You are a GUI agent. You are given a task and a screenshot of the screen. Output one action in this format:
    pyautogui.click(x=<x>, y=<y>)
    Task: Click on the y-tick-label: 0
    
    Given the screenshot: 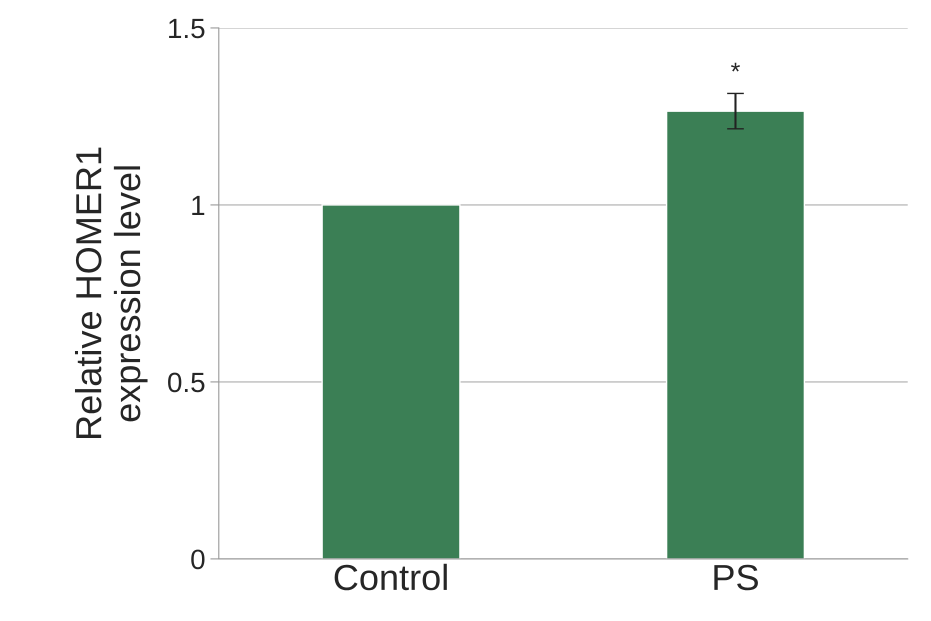 What is the action you would take?
    pyautogui.click(x=198, y=560)
    